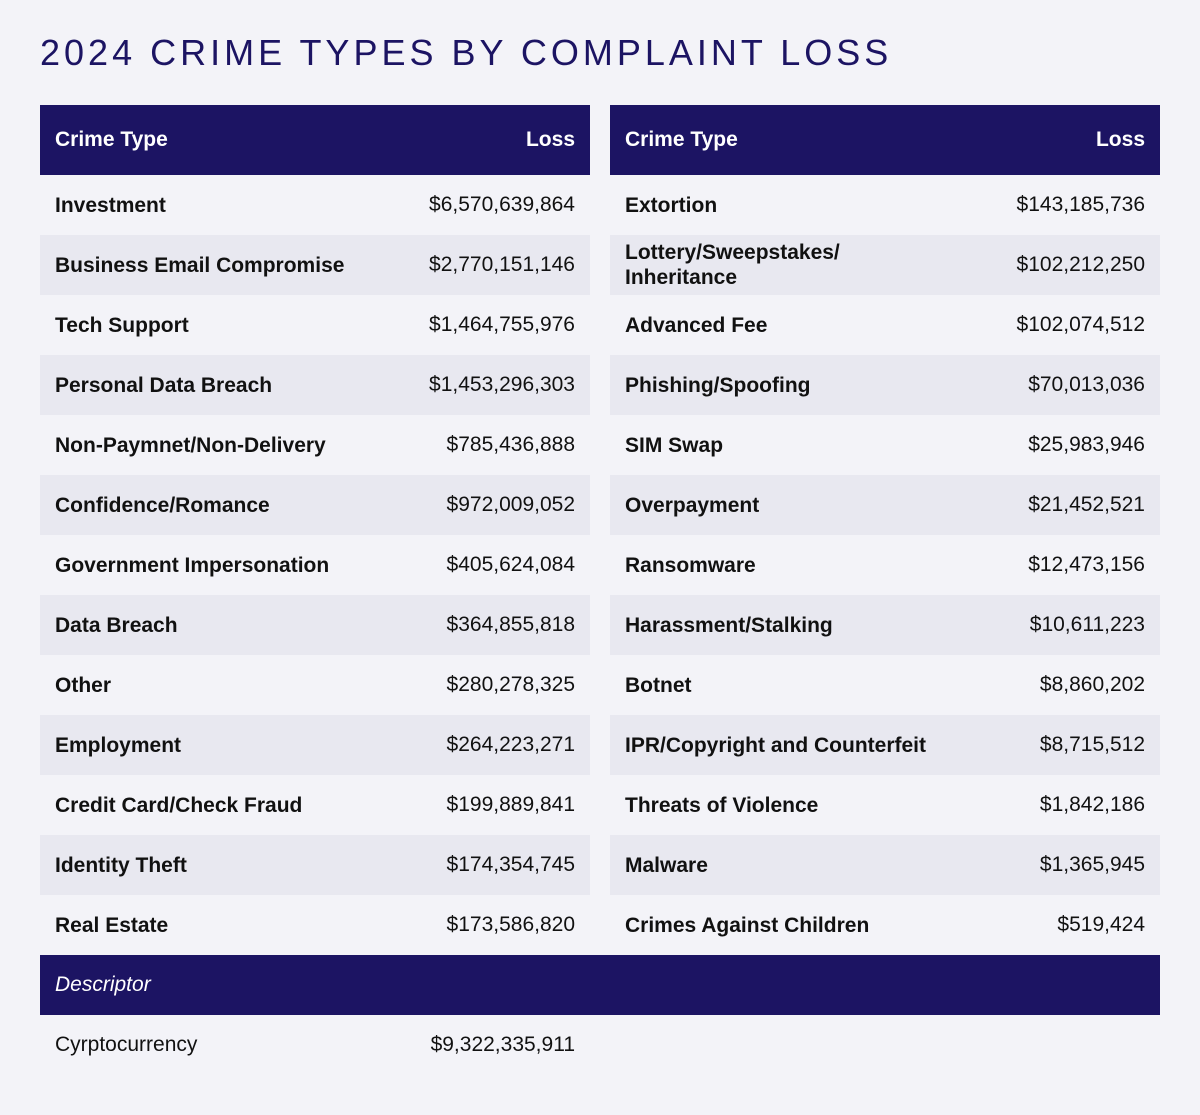 This screenshot has width=1200, height=1115. What do you see at coordinates (510, 804) in the screenshot?
I see `loss-cell: $199,889,841` at bounding box center [510, 804].